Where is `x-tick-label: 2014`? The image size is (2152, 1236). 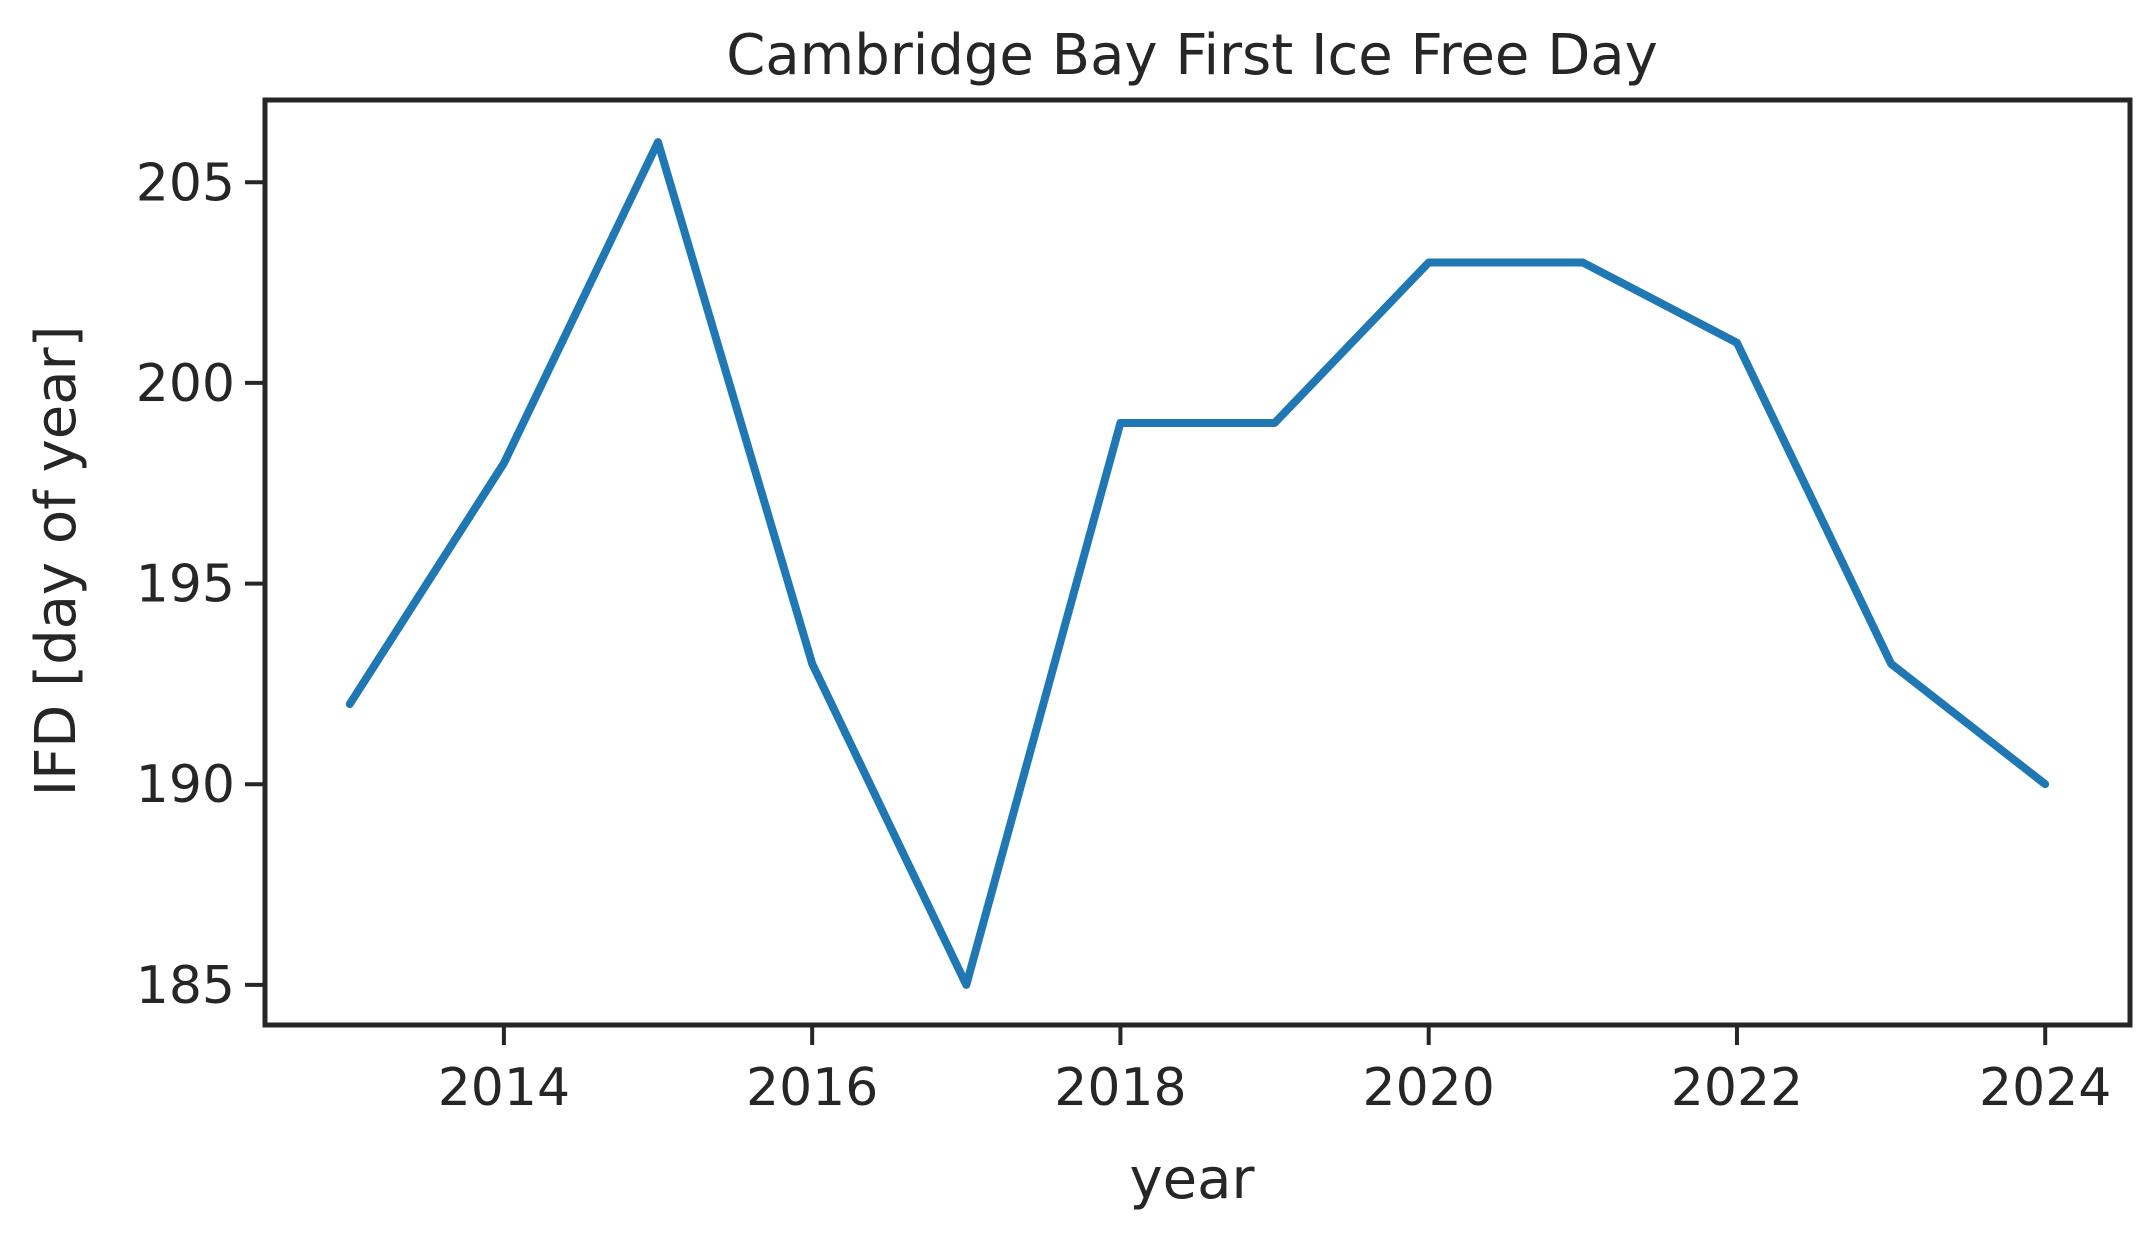
x-tick-label: 2014 is located at coordinates (504, 1088).